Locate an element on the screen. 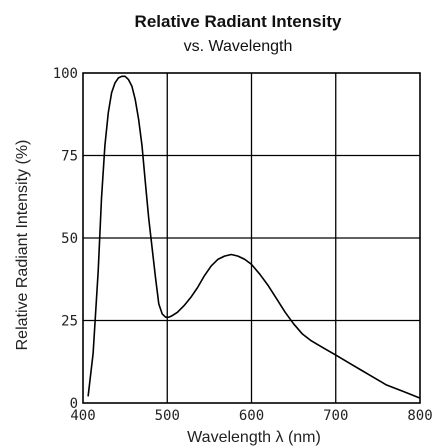 Image resolution: width=433 pixels, height=448 pixels. x-axis-label: Wavelength λ (nm) is located at coordinates (254, 437).